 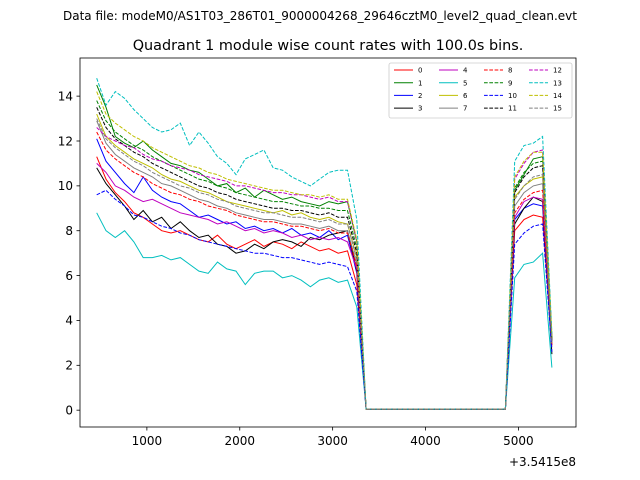 What do you see at coordinates (518, 441) in the screenshot?
I see `x-tick-label: 5000` at bounding box center [518, 441].